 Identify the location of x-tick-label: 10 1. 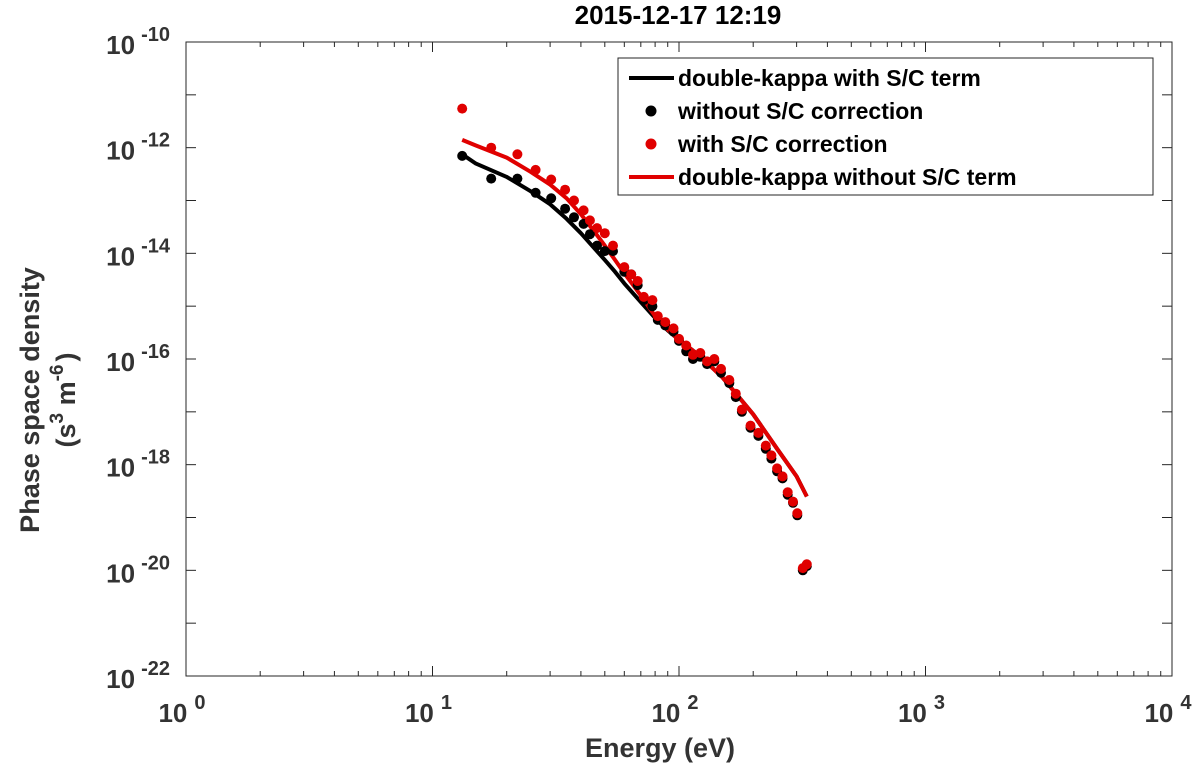
(428, 710).